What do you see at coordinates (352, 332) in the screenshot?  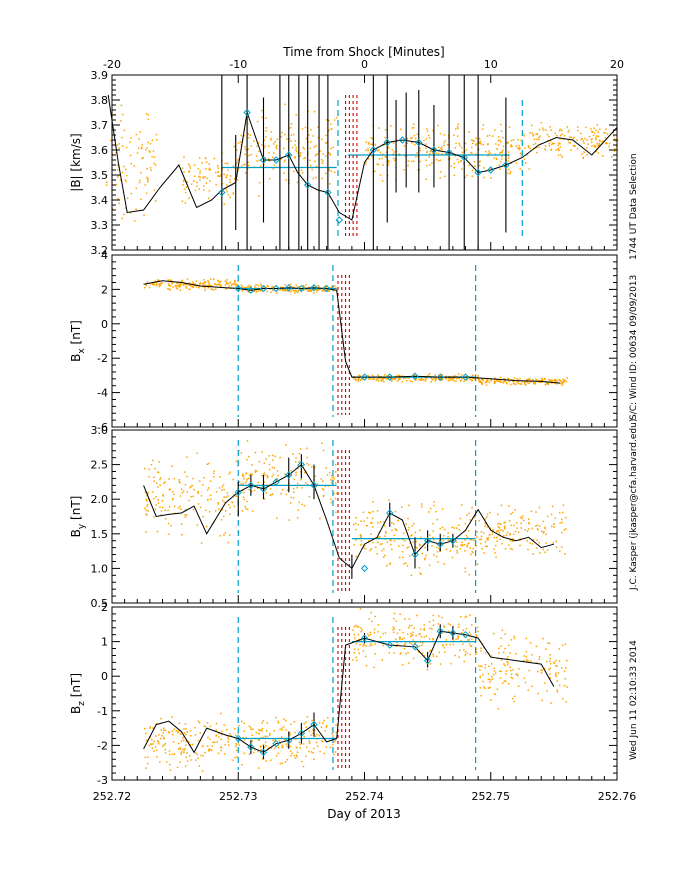 I see `data-line-bx` at bounding box center [352, 332].